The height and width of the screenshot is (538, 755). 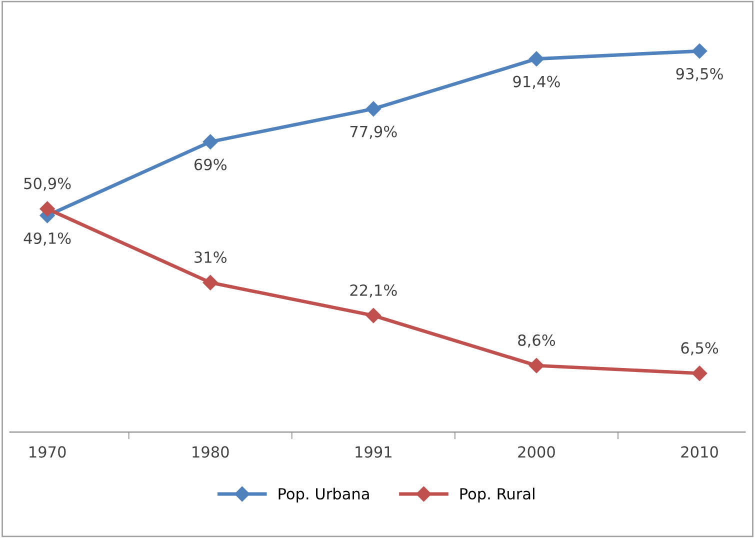 I want to click on data-label: 69%, so click(x=210, y=164).